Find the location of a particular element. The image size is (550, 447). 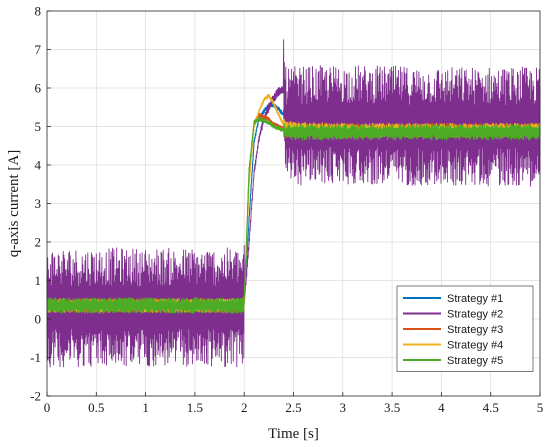

y-tick-label: 6 is located at coordinates (38, 88).